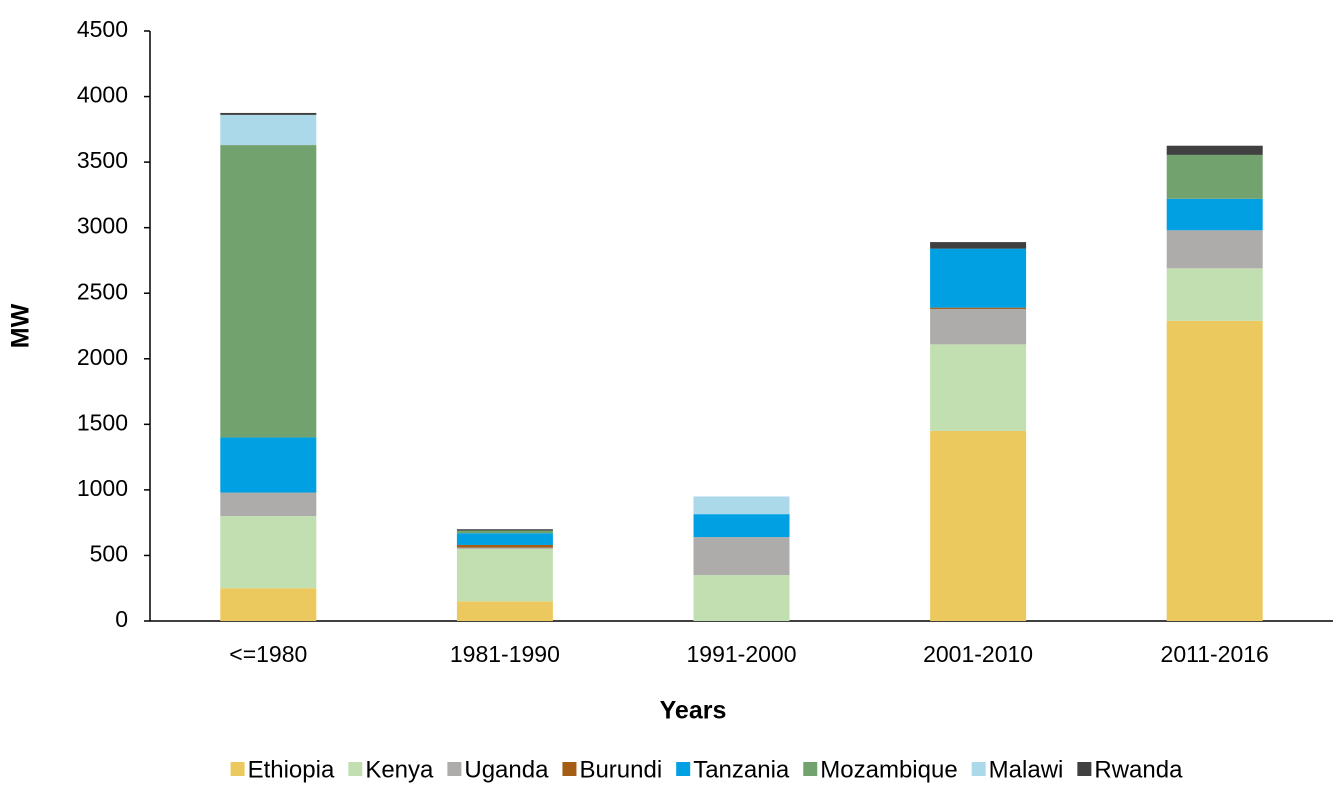 The width and height of the screenshot is (1333, 789). I want to click on x-axis-label: Years, so click(693, 711).